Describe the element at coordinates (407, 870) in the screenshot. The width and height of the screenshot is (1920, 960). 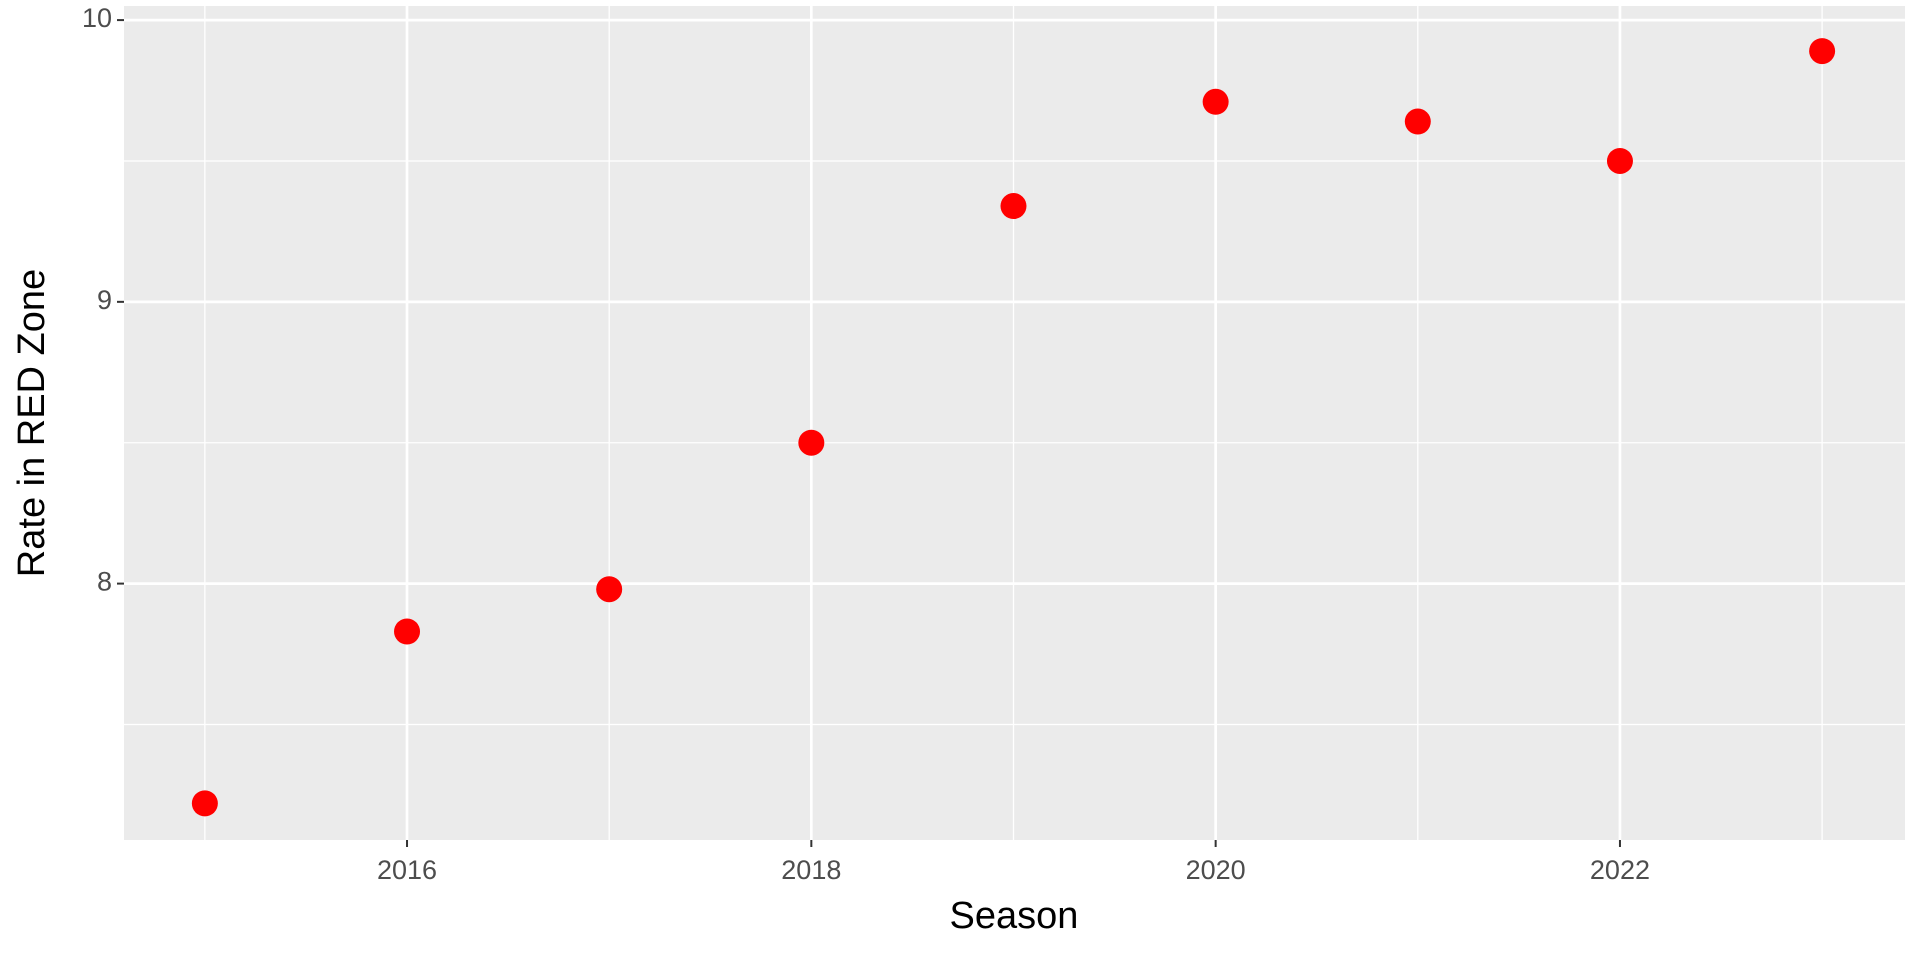
I see `x-tick-label: 2016` at that location.